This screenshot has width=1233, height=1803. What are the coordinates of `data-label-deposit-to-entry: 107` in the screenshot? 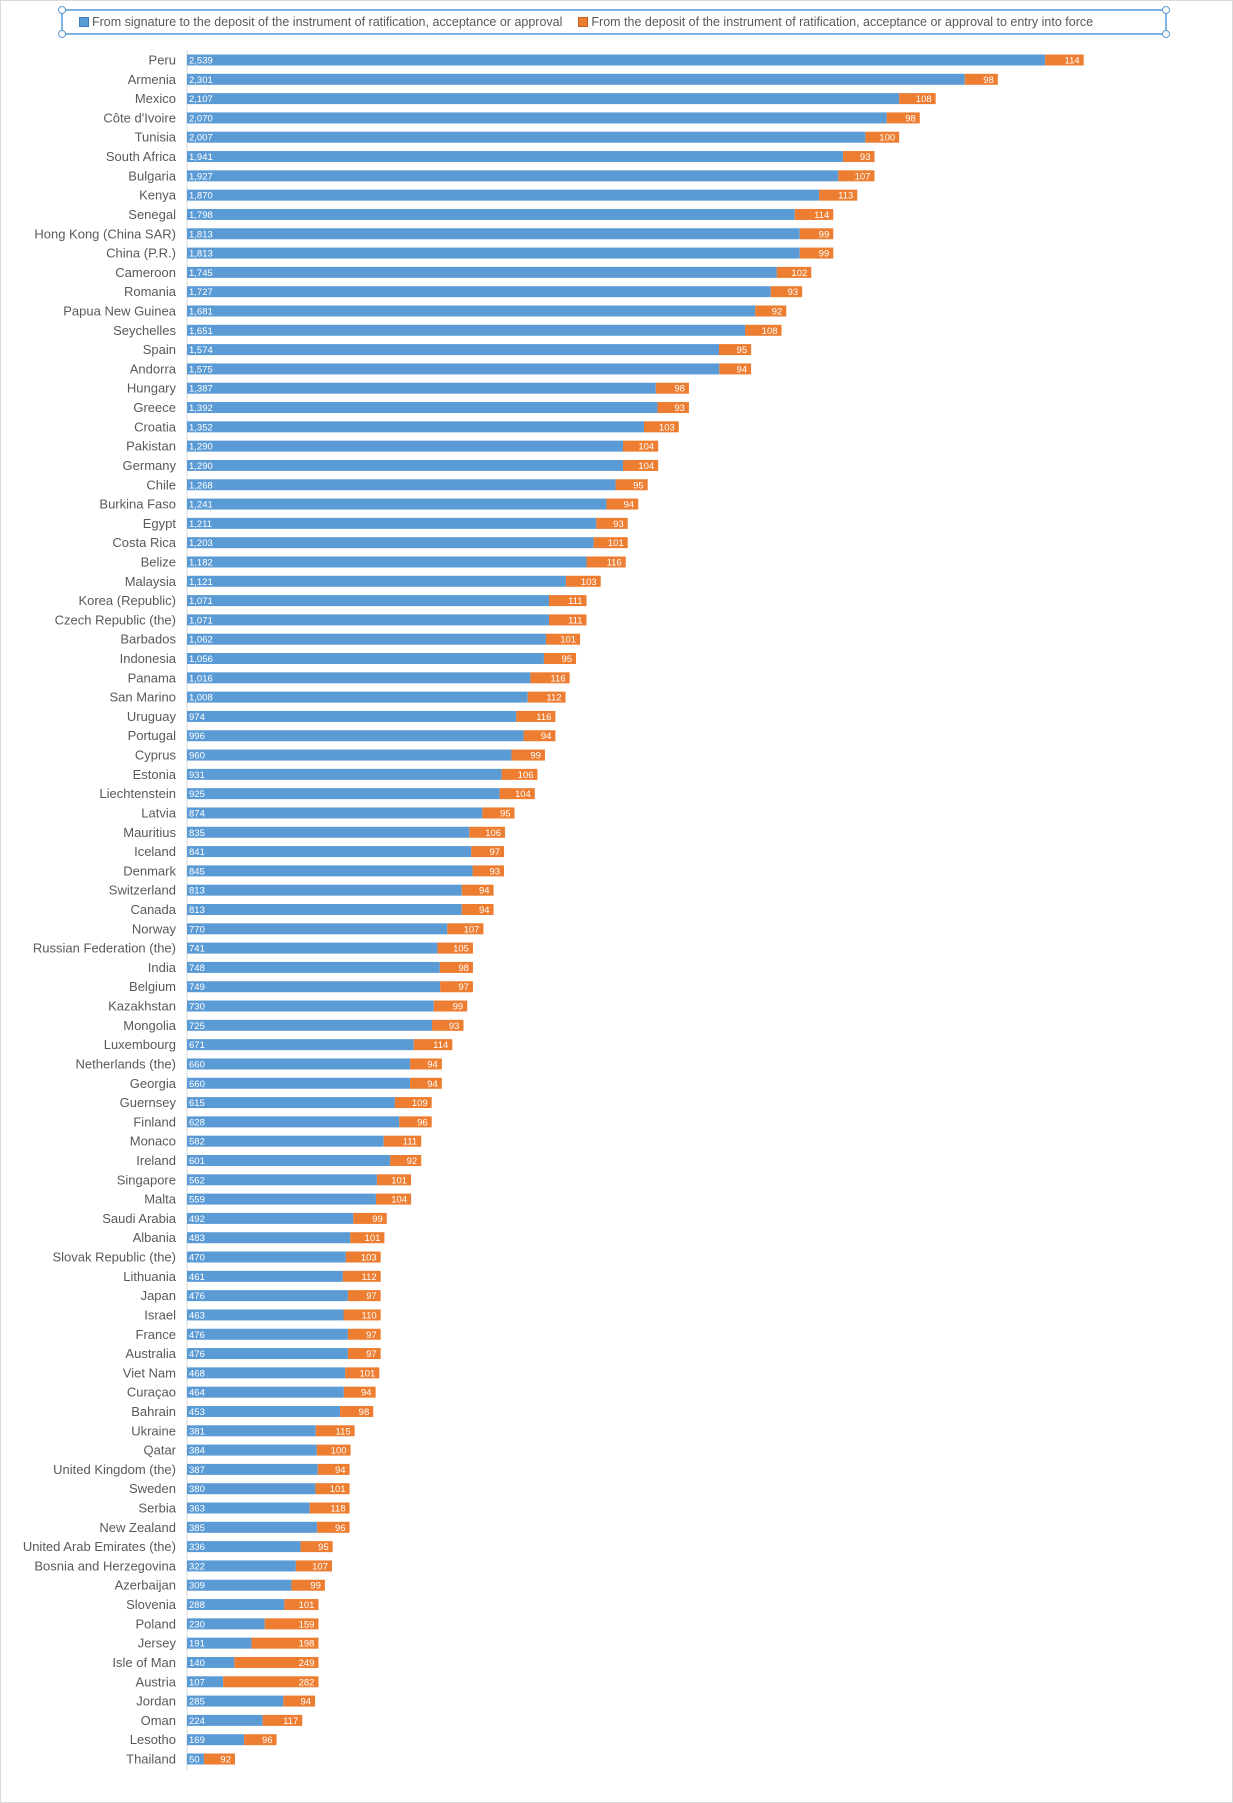 It's located at (472, 929).